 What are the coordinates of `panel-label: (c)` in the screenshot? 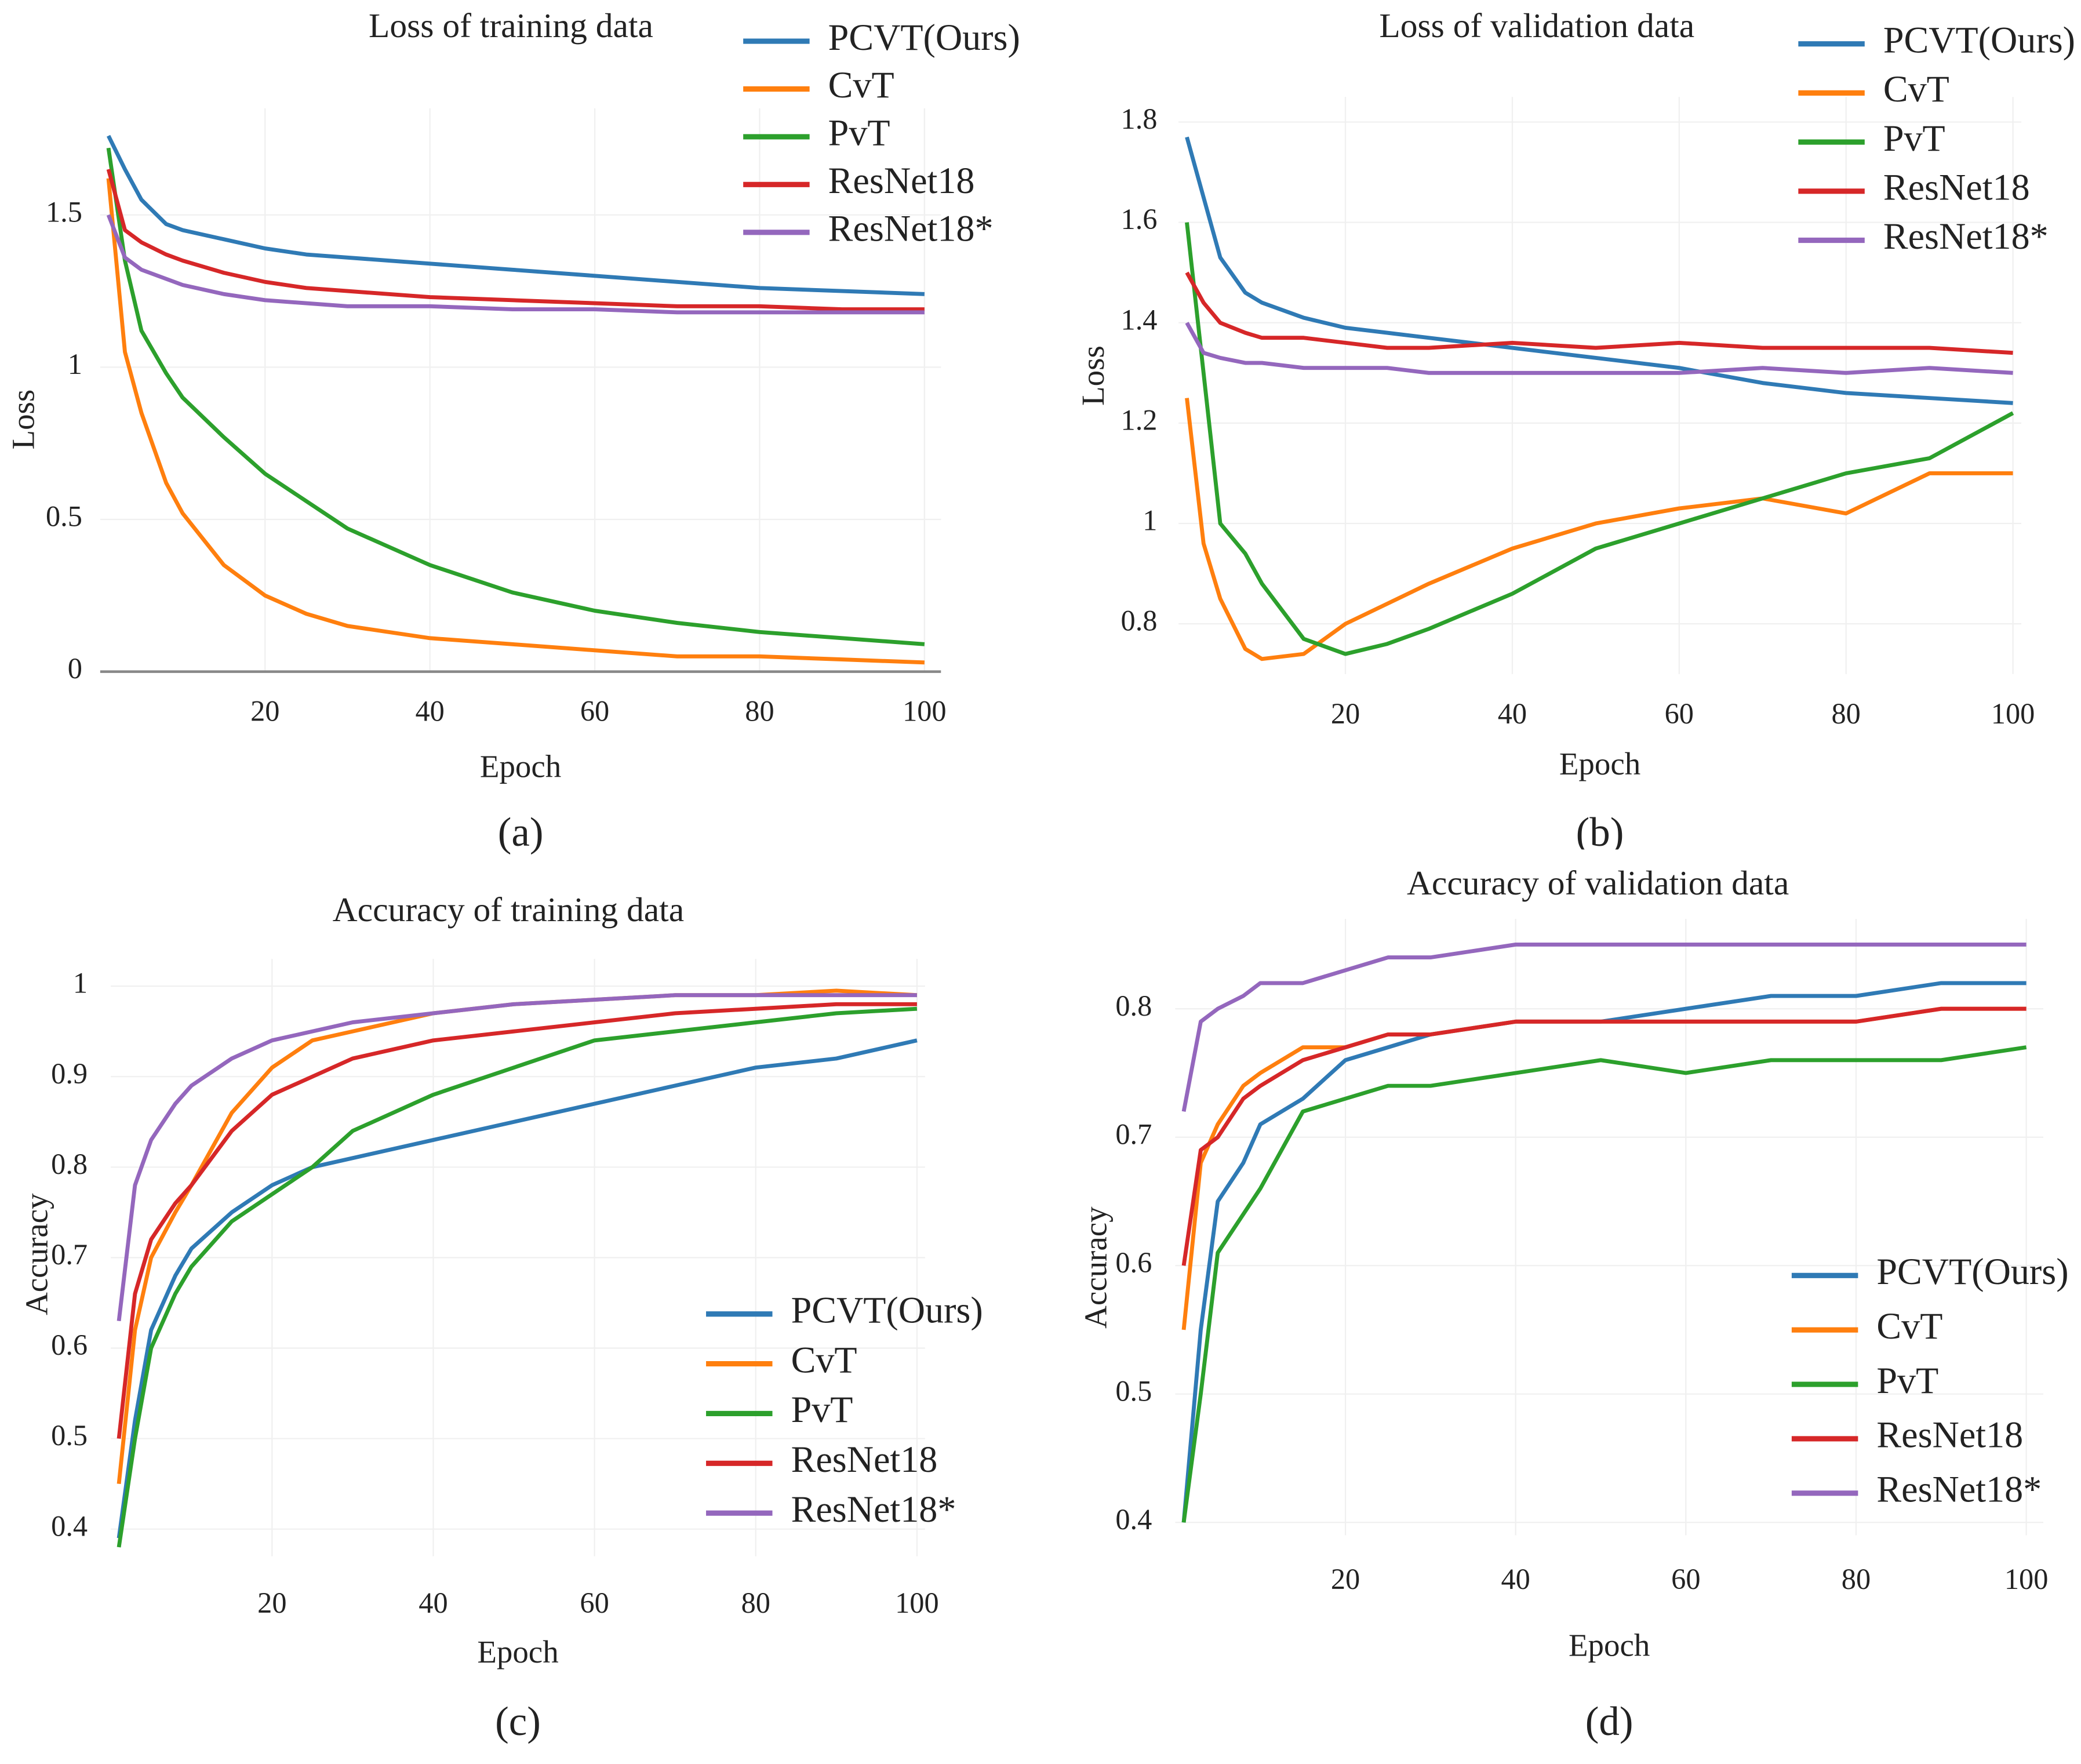 It's located at (518, 1721).